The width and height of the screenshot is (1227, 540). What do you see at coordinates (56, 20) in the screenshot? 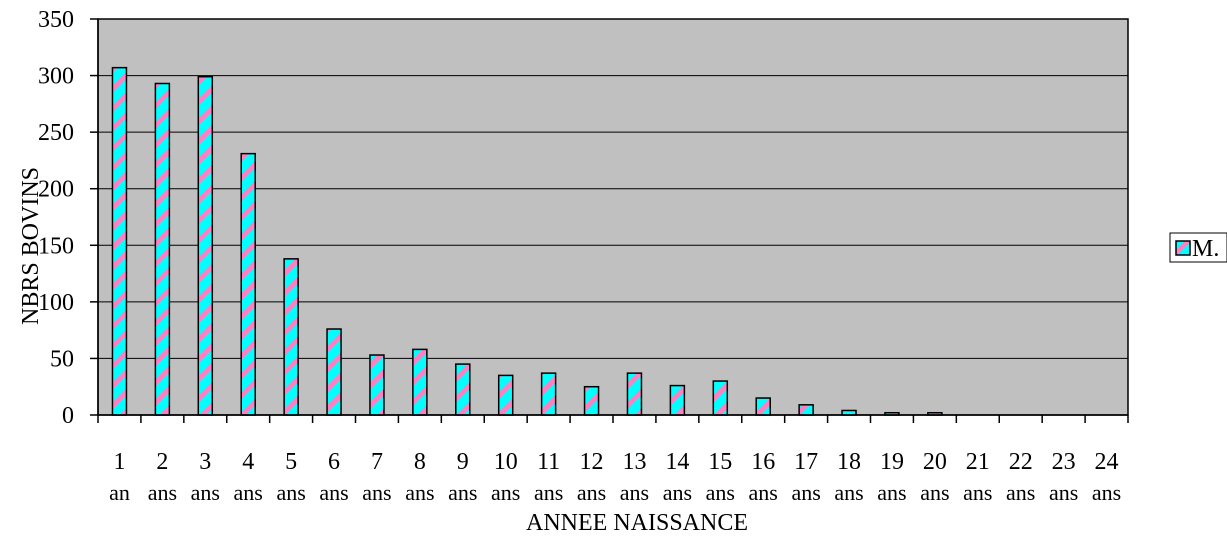
I see `y-tick-label: 350` at bounding box center [56, 20].